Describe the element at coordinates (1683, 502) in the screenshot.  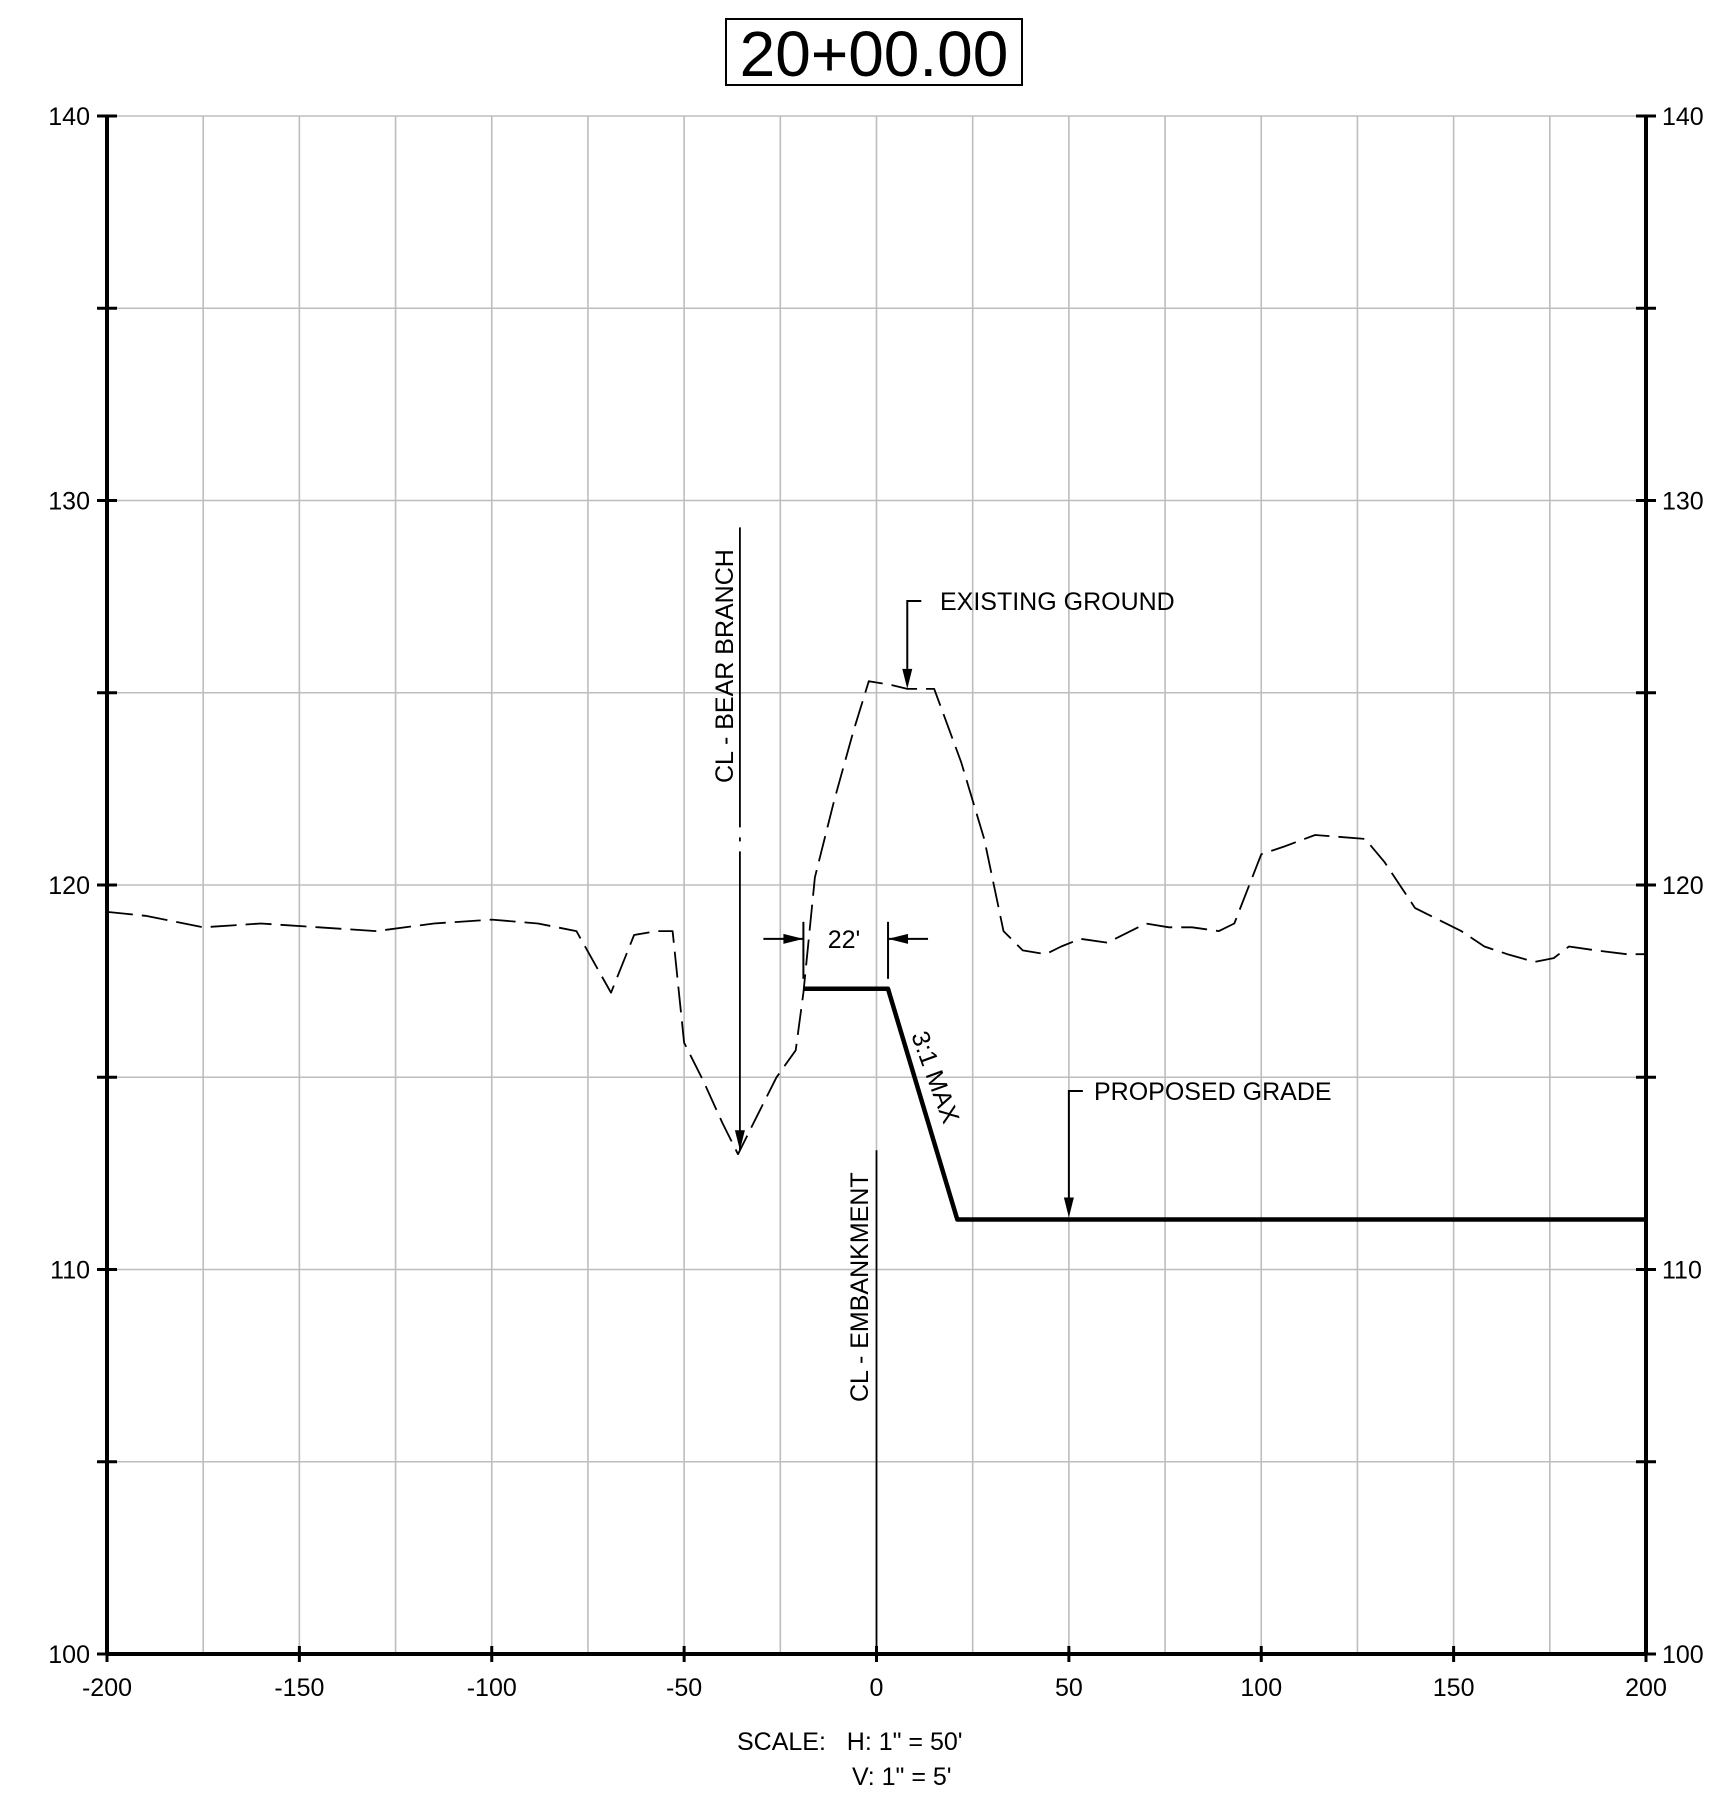
I see `y-tick-label-right: 130` at that location.